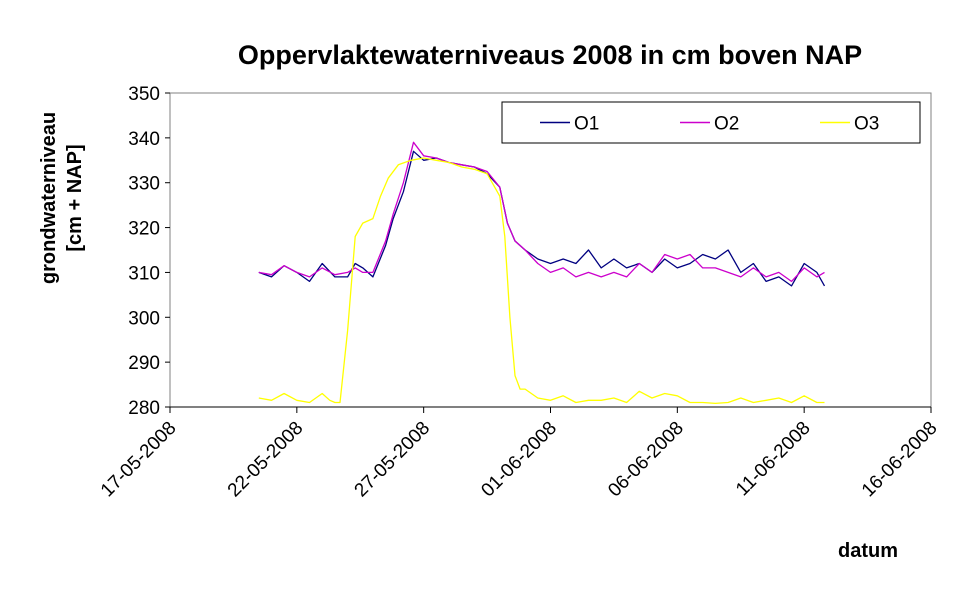 The height and width of the screenshot is (600, 977). Describe the element at coordinates (586, 124) in the screenshot. I see `legend-label-o1: O1` at that location.